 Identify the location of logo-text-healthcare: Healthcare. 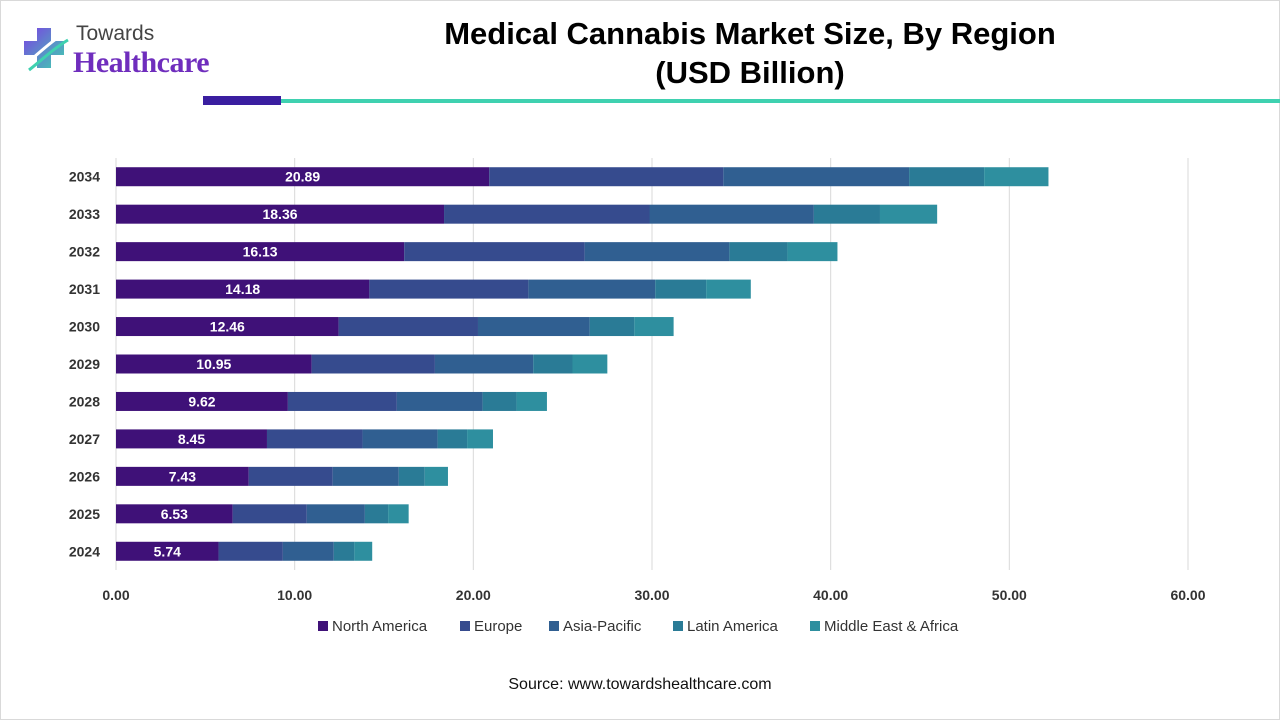
(141, 62).